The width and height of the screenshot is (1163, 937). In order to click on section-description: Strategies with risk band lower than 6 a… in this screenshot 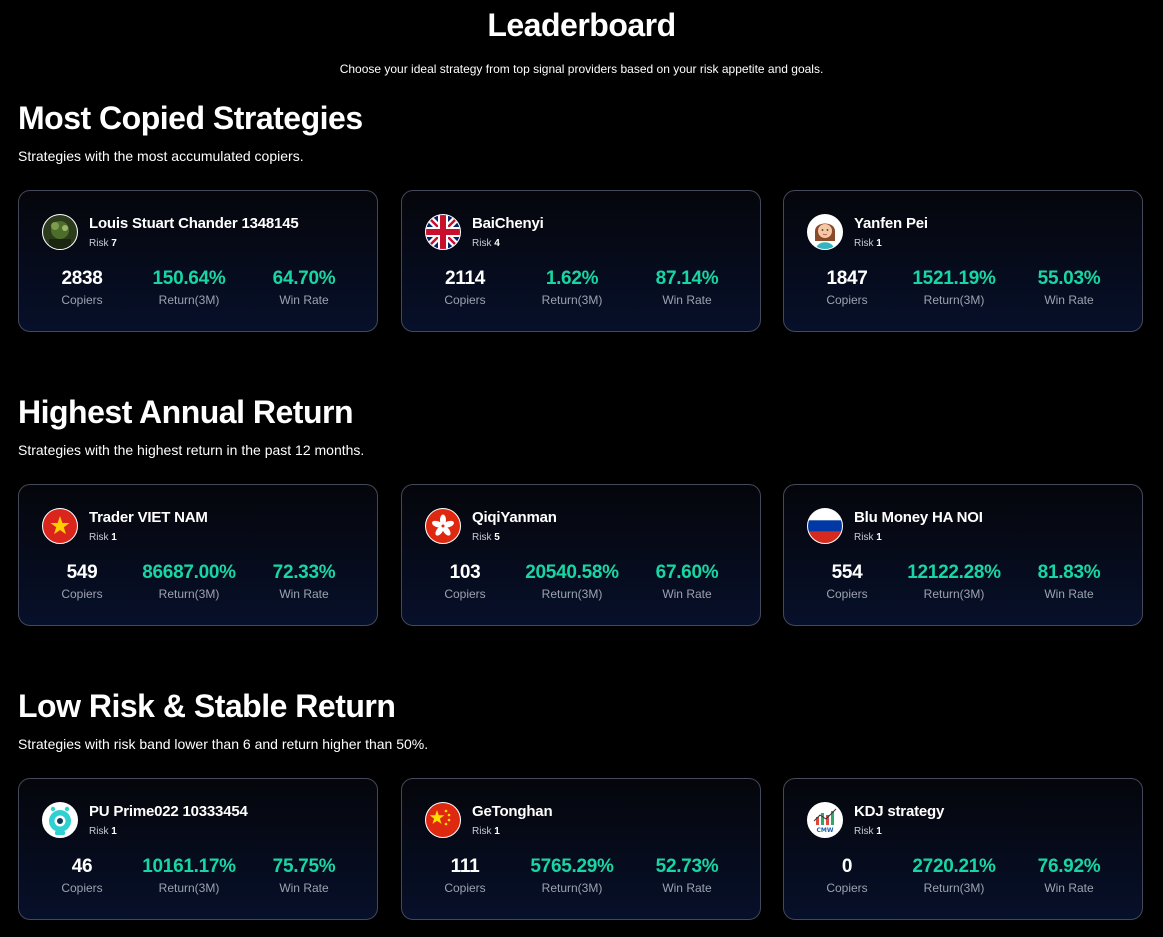, I will do `click(223, 744)`.